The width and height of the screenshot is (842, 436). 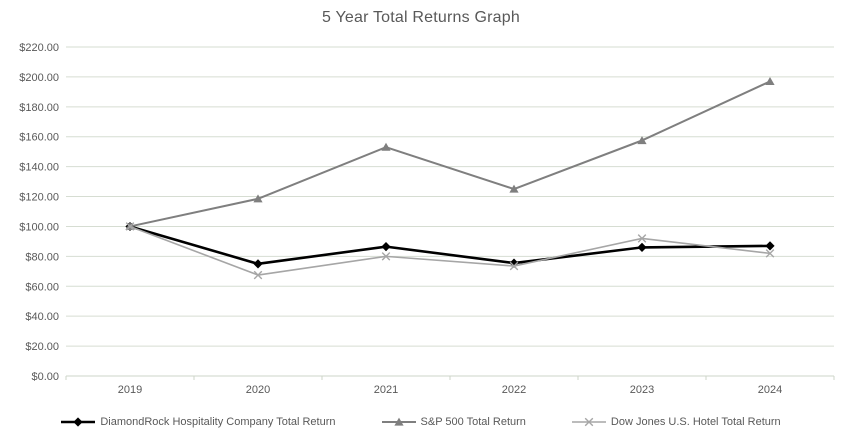 What do you see at coordinates (45, 377) in the screenshot?
I see `y-axis-tick-label: $0.00` at bounding box center [45, 377].